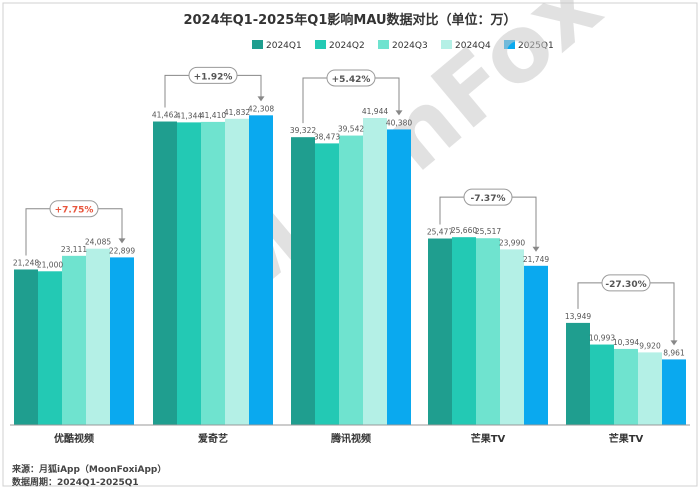 The image size is (700, 493). Describe the element at coordinates (650, 345) in the screenshot. I see `data-label-4-3: 9,920` at that location.